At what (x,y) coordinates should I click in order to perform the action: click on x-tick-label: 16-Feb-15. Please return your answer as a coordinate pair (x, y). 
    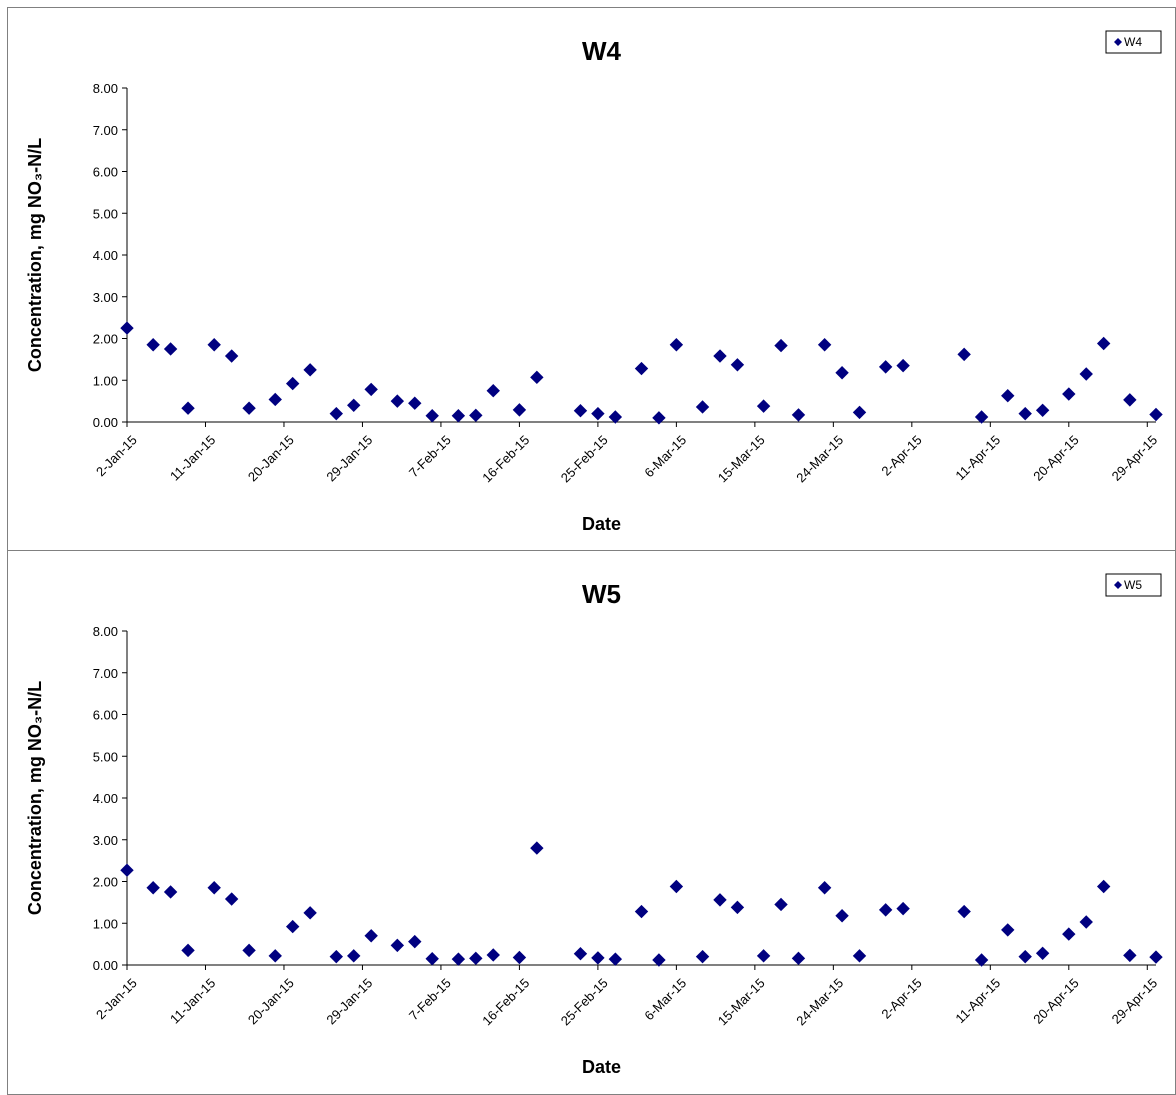
    Looking at the image, I should click on (505, 1001).